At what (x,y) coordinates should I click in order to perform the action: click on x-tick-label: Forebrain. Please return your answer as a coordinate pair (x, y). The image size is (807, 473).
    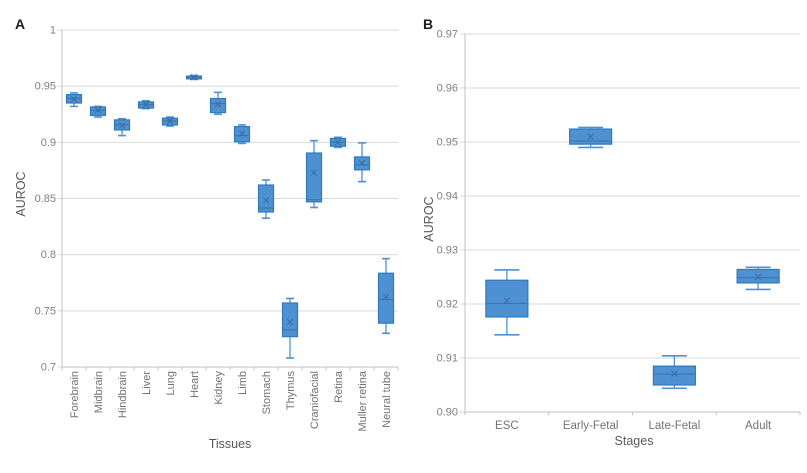
    Looking at the image, I should click on (75, 394).